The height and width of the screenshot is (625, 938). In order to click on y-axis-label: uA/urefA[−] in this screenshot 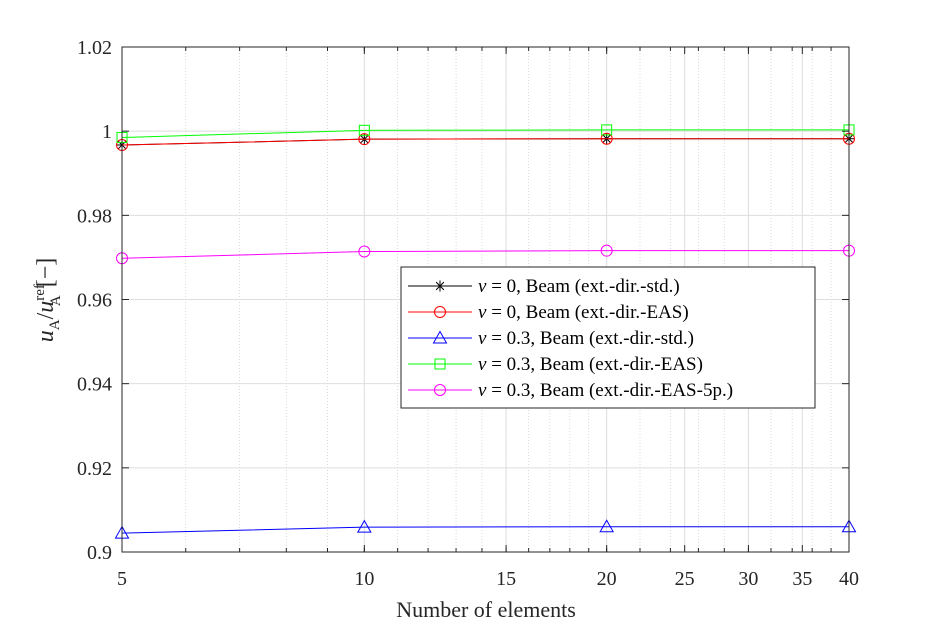, I will do `click(48, 300)`.